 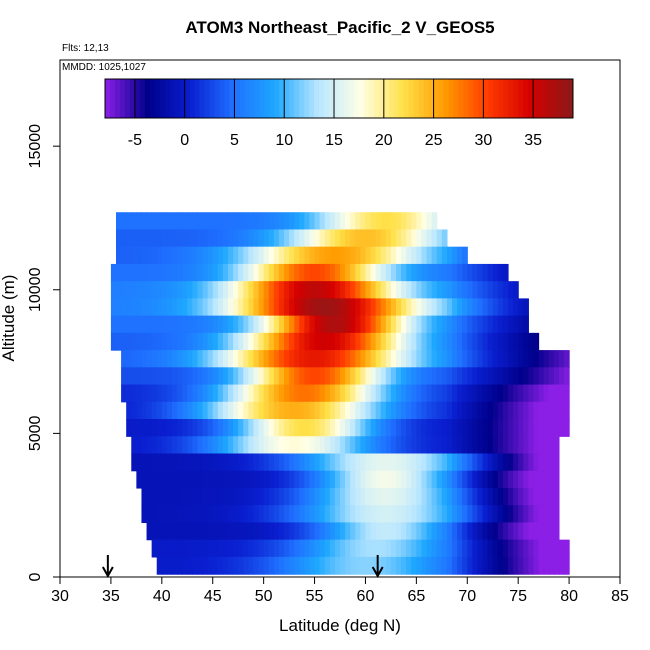 I want to click on x-tick-label: 60, so click(x=366, y=596).